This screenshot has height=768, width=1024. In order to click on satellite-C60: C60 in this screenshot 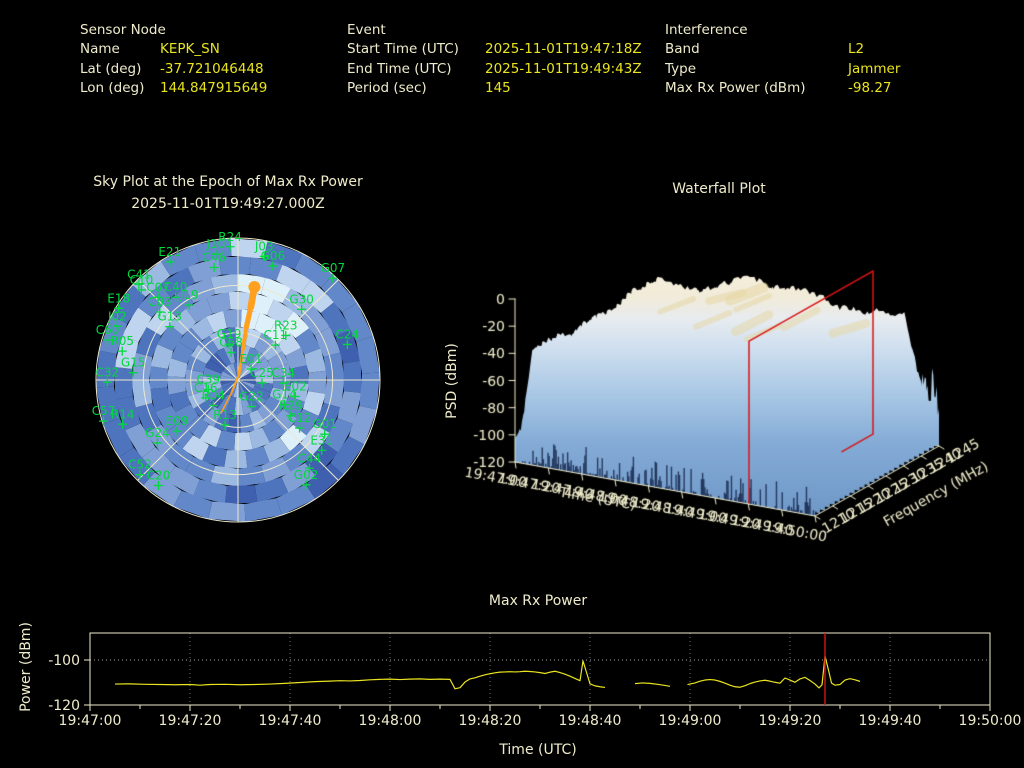, I will do `click(108, 334)`.